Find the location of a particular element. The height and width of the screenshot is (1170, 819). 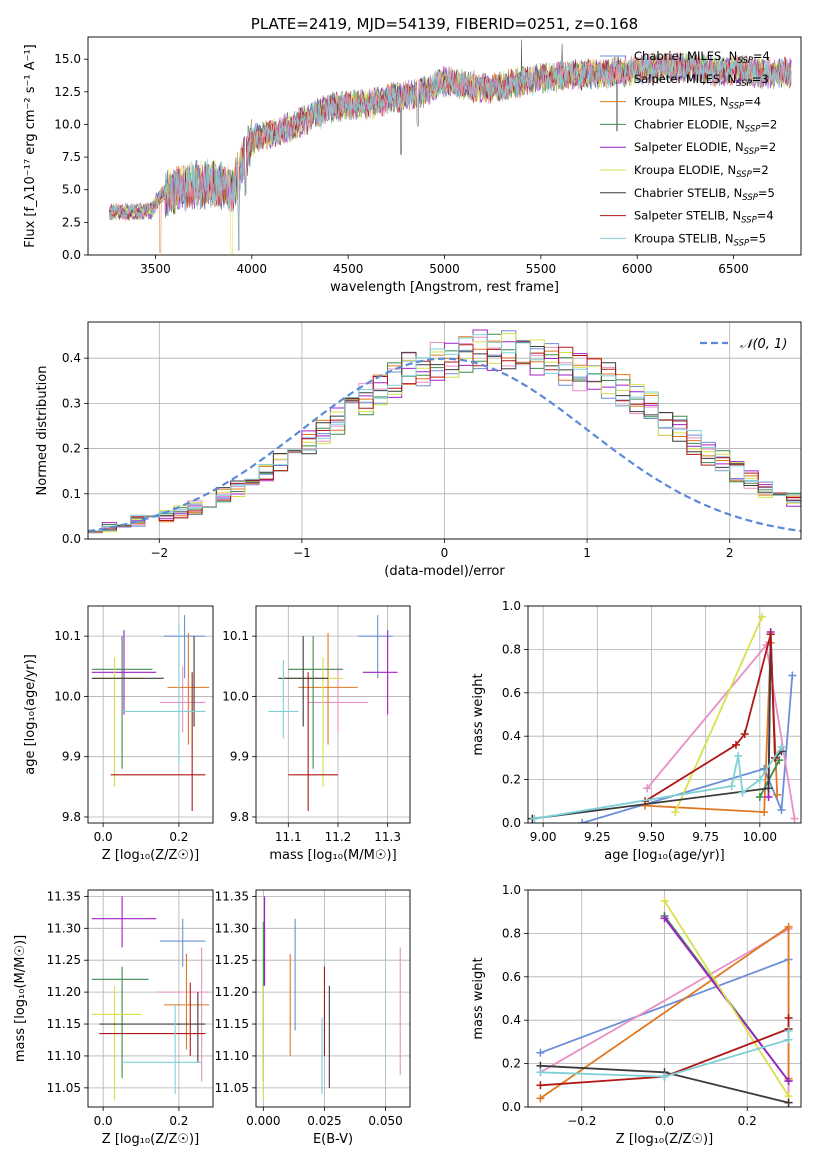

x-axis-label: Z [log₁₀(Z/Z☉)] is located at coordinates (150, 1139).